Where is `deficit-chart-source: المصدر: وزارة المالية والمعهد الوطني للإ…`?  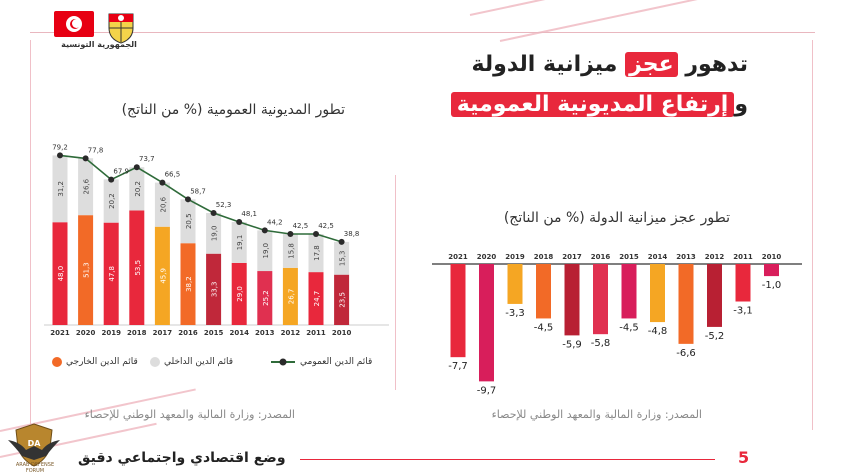 deficit-chart-source: المصدر: وزارة المالية والمعهد الوطني للإ… is located at coordinates (596, 414).